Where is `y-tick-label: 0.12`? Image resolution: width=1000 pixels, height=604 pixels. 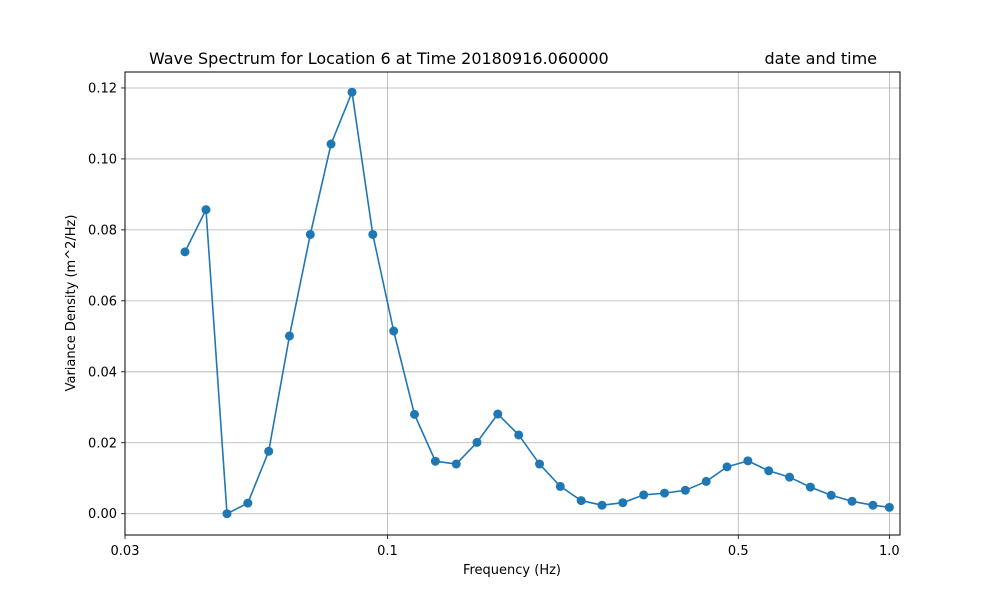 y-tick-label: 0.12 is located at coordinates (102, 88).